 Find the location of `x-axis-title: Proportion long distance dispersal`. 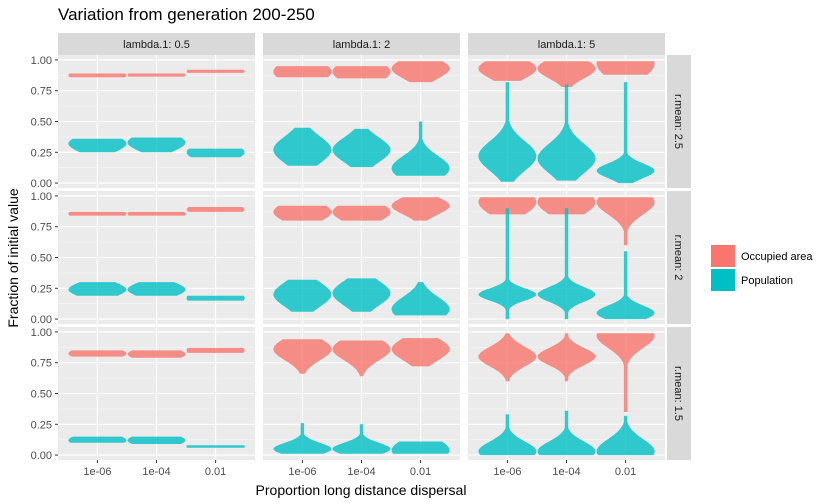

x-axis-title: Proportion long distance dispersal is located at coordinates (361, 490).